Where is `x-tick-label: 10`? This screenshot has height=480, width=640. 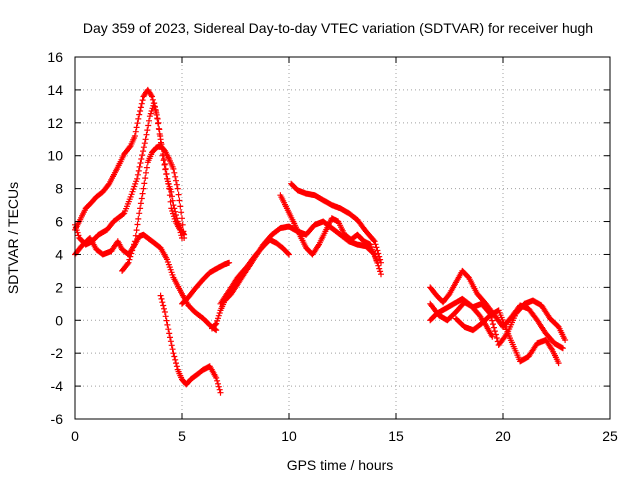 x-tick-label: 10 is located at coordinates (289, 436).